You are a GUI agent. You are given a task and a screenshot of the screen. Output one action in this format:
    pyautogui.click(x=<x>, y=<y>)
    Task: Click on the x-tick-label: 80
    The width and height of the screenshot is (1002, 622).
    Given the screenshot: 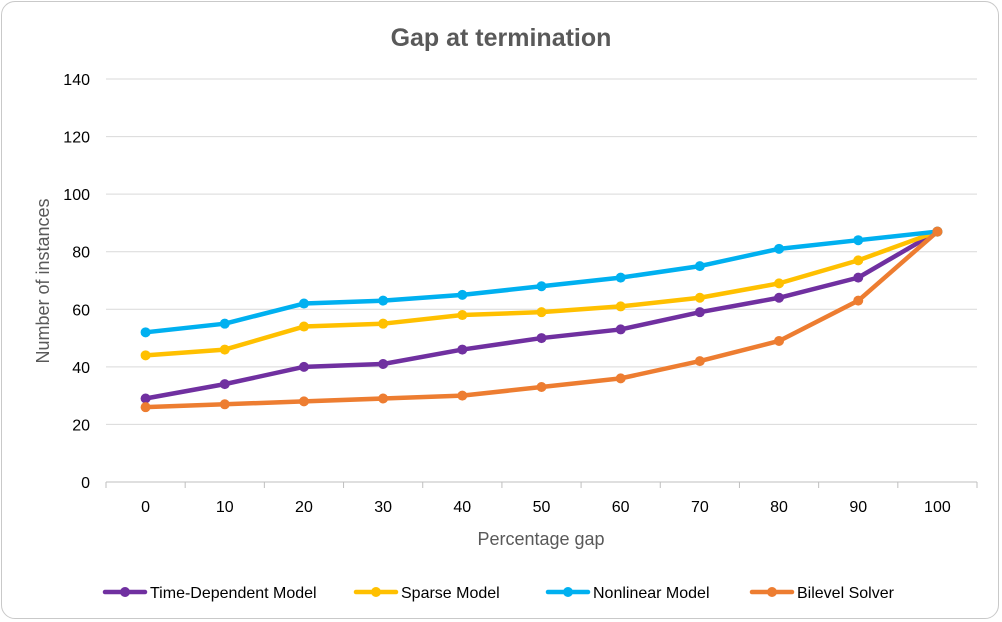 What is the action you would take?
    pyautogui.click(x=779, y=507)
    